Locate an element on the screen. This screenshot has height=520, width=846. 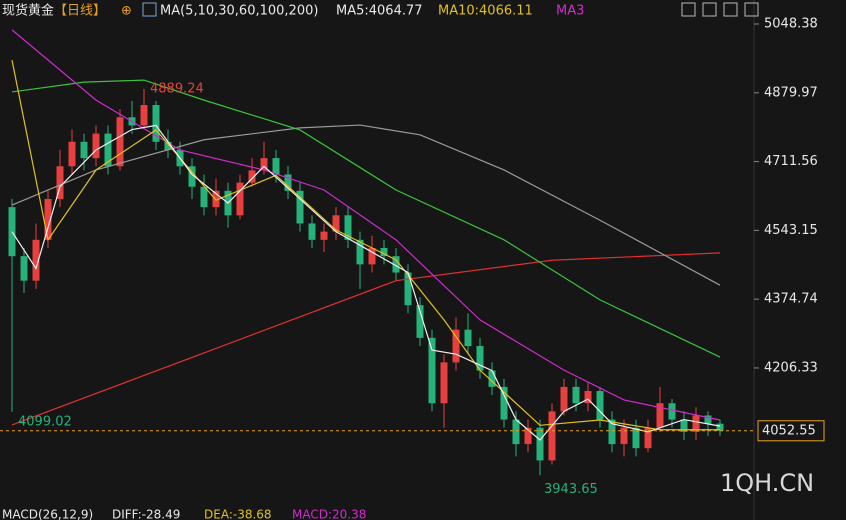
indicator-legend: MACD(26,12,9) is located at coordinates (47, 514).